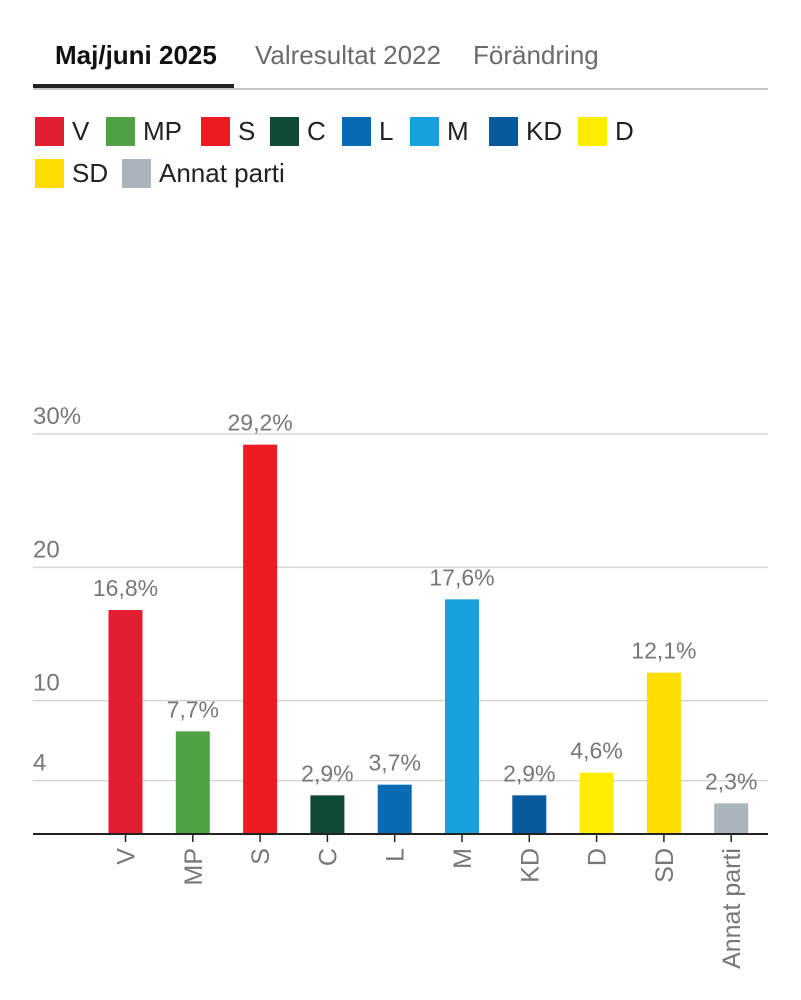 This screenshot has height=1000, width=801. I want to click on bar-value-label: 12,1%, so click(663, 651).